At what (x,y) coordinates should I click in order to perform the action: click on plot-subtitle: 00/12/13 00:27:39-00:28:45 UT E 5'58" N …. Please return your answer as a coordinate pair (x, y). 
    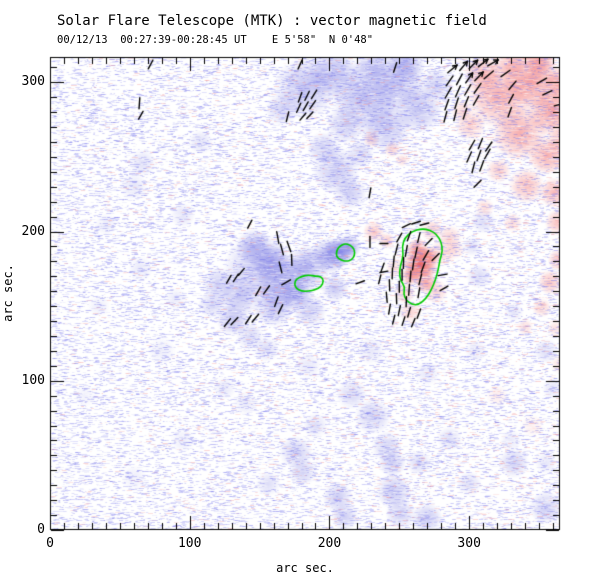
    Looking at the image, I should click on (215, 40).